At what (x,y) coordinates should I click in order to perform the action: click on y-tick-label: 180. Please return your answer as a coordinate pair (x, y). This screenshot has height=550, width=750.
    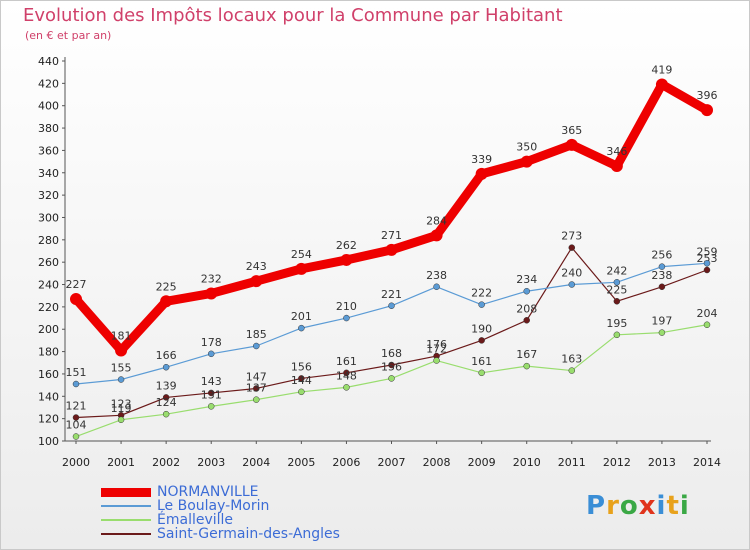
    Looking at the image, I should click on (48, 352).